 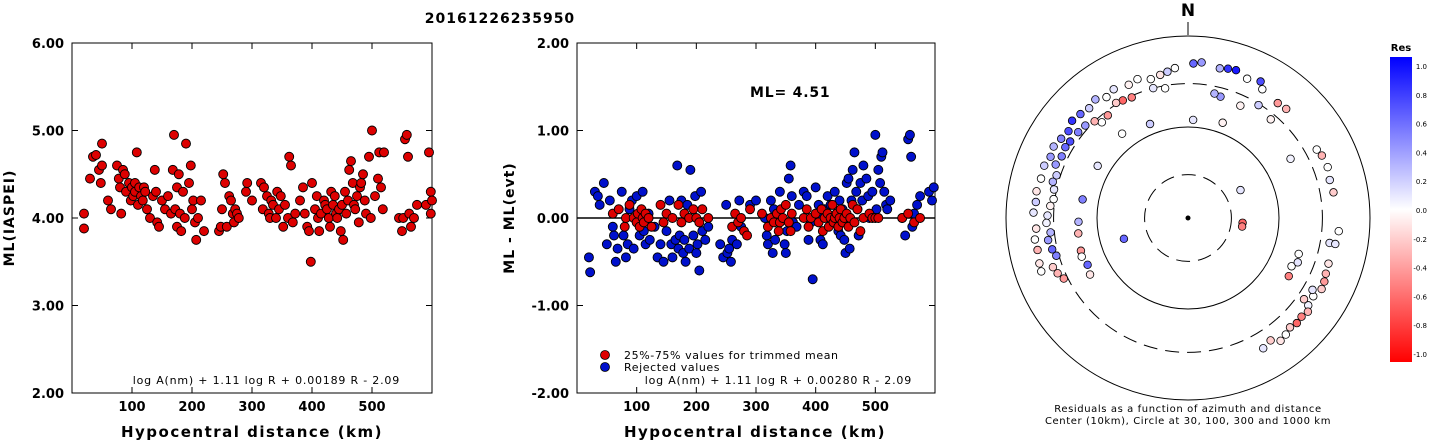 What do you see at coordinates (131, 407) in the screenshot?
I see `left-xtick-label: 100` at bounding box center [131, 407].